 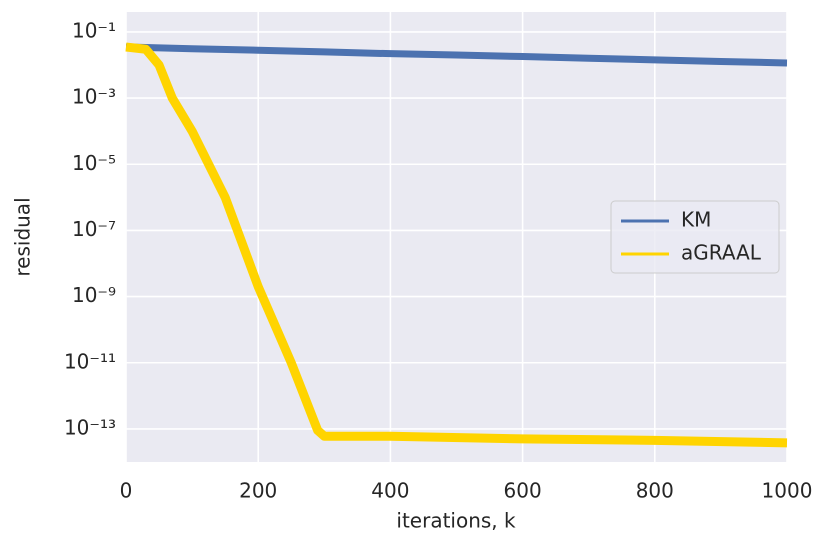 I want to click on x-tick-label: 0, so click(x=126, y=491).